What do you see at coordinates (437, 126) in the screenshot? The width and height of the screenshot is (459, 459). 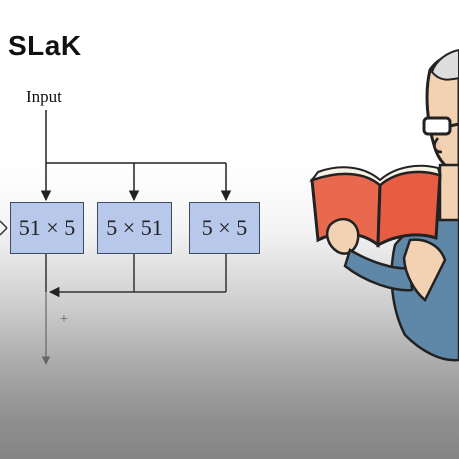 I see `glasses-icon` at bounding box center [437, 126].